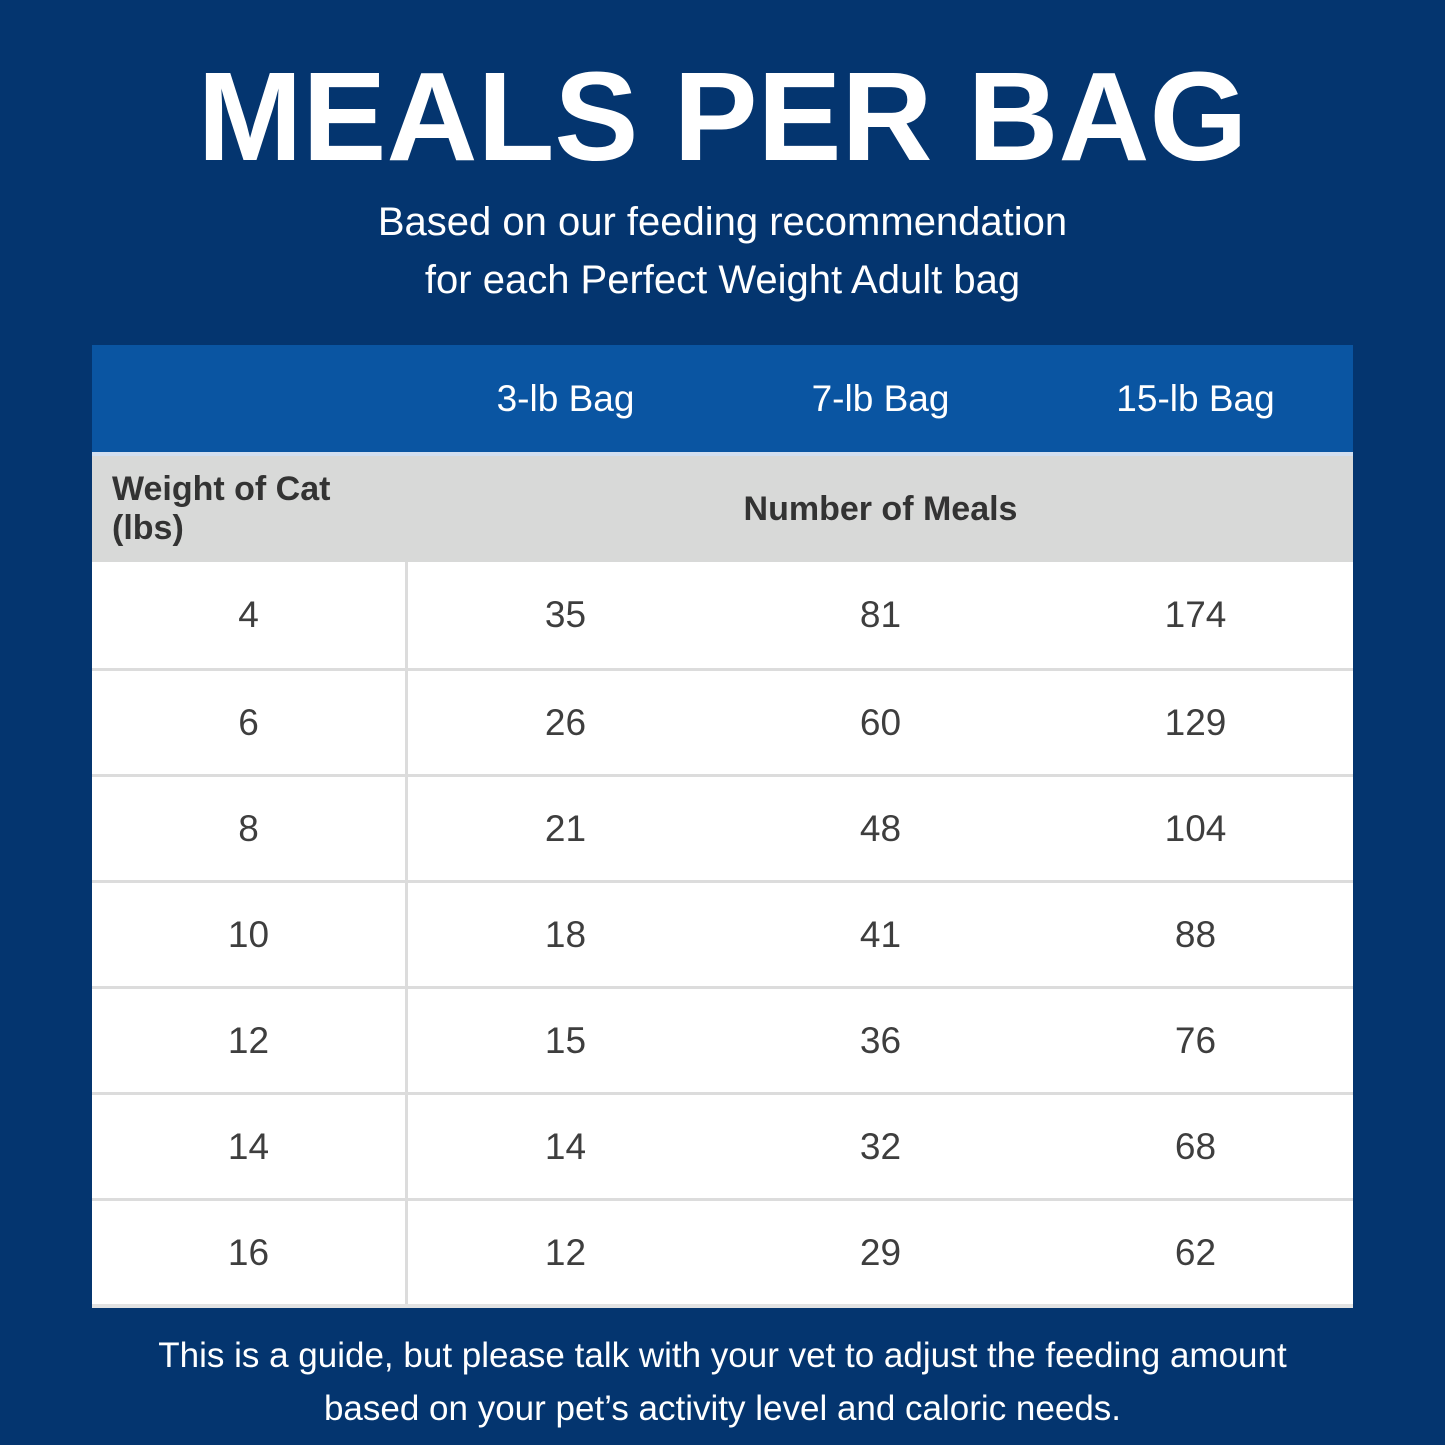 The image size is (1445, 1445). What do you see at coordinates (565, 722) in the screenshot?
I see `meal-count-cell: 26` at bounding box center [565, 722].